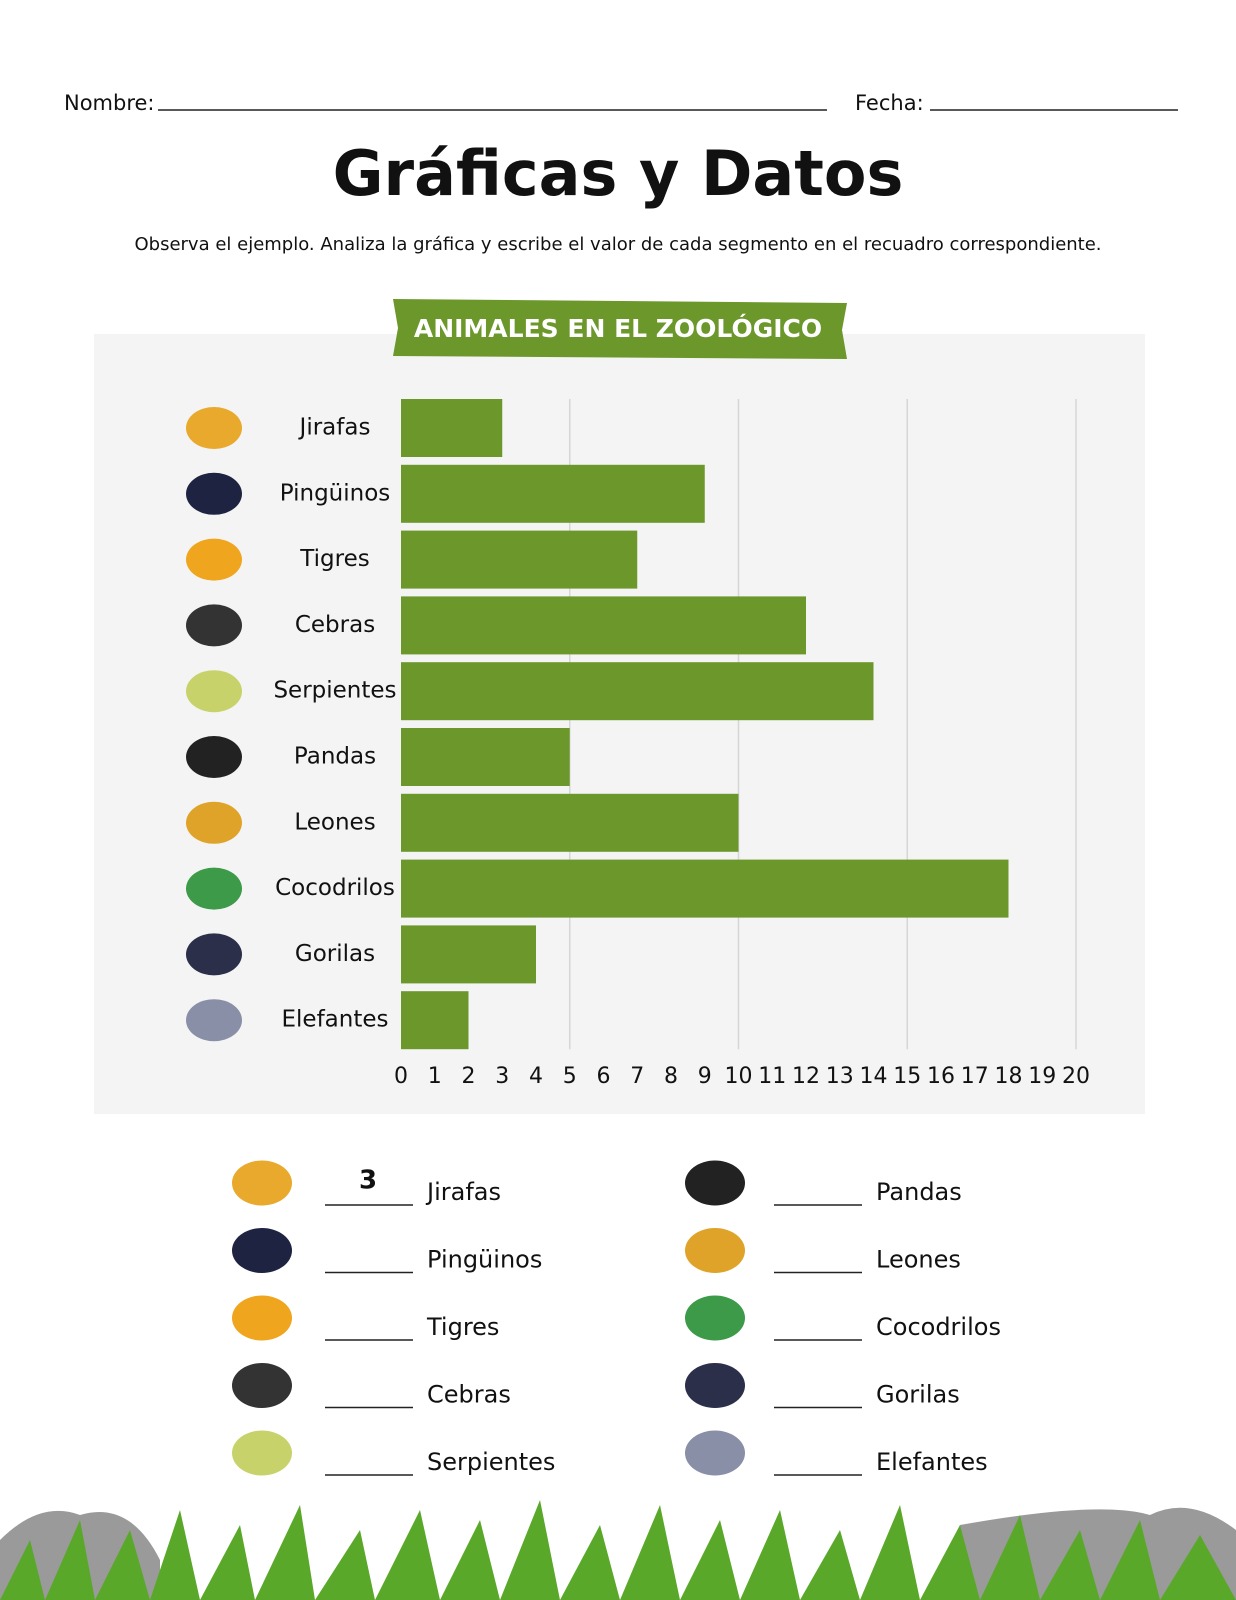  Describe the element at coordinates (401, 1076) in the screenshot. I see `x-tick-label: 0` at that location.